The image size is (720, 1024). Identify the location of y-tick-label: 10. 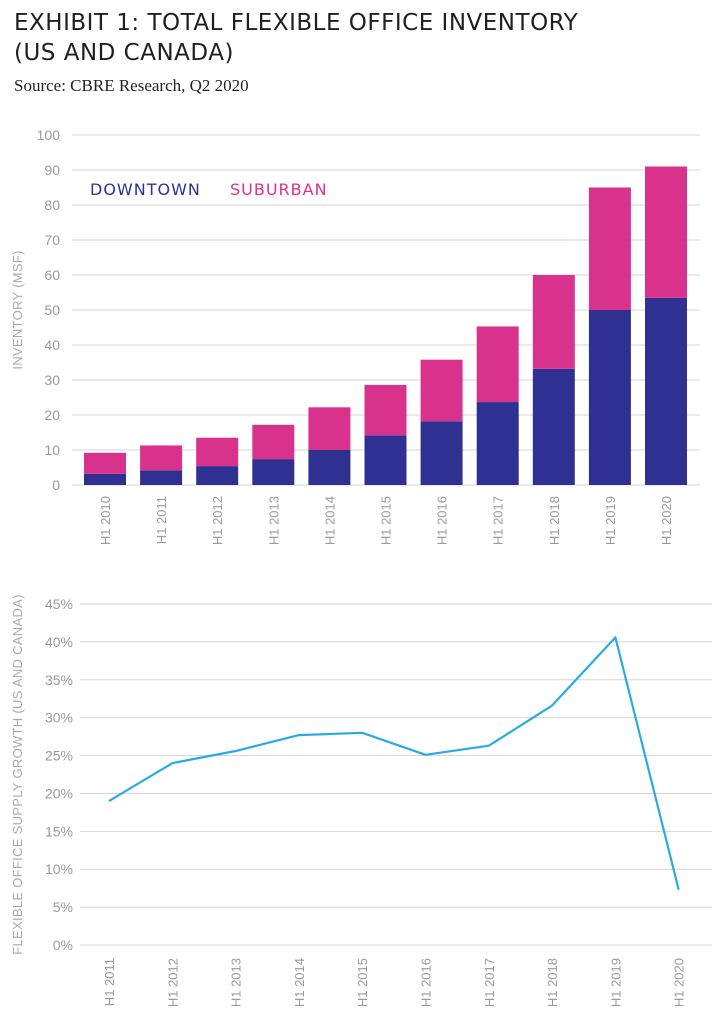
(52, 450).